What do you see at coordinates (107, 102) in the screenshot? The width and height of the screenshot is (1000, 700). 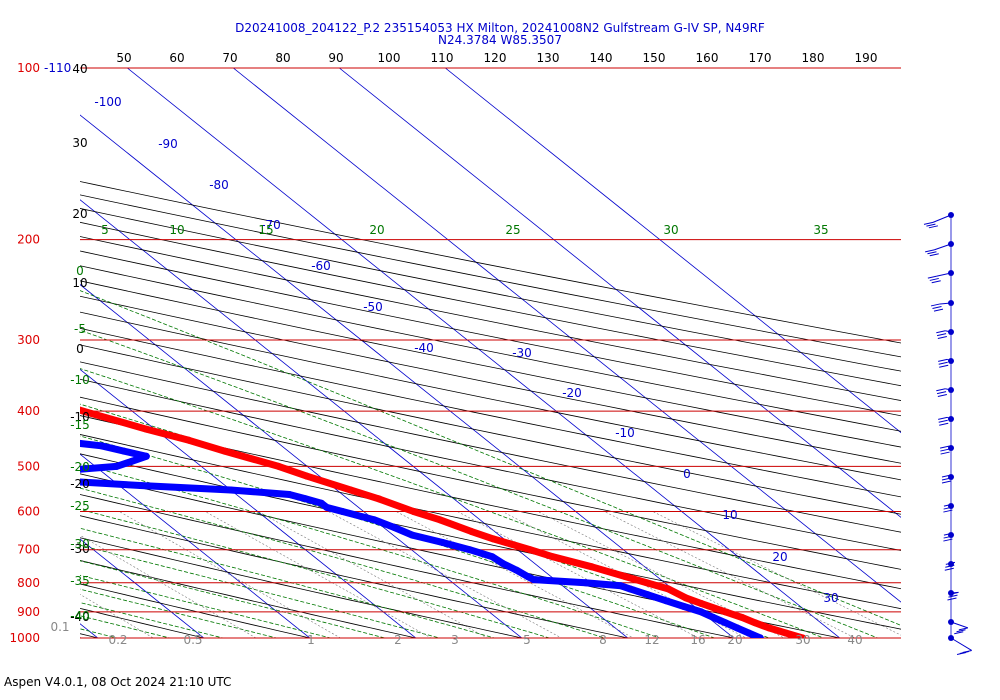 I see `isotherm-label: -100` at bounding box center [107, 102].